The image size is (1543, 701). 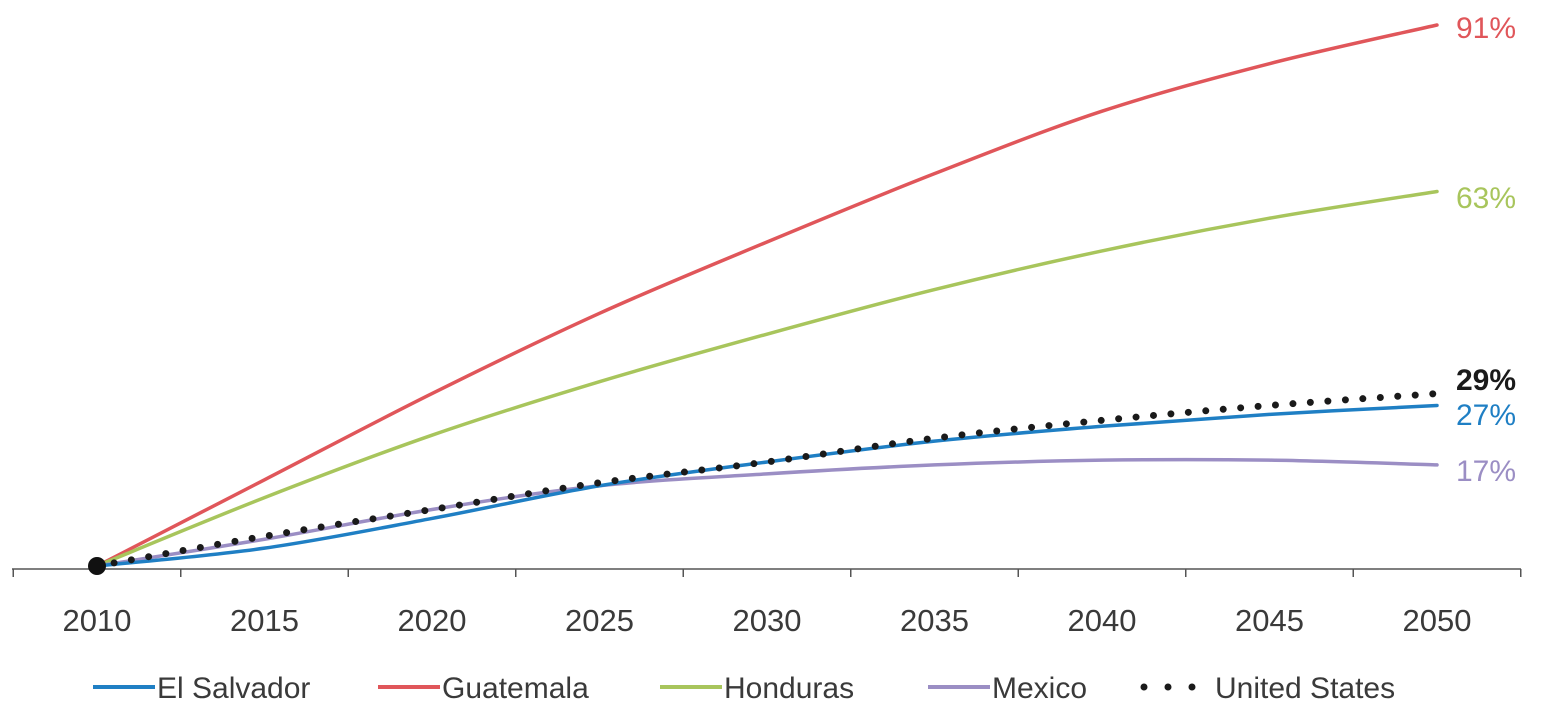 I want to click on end-labels: 27% 91% 63% 17% 29%, so click(x=1486, y=250).